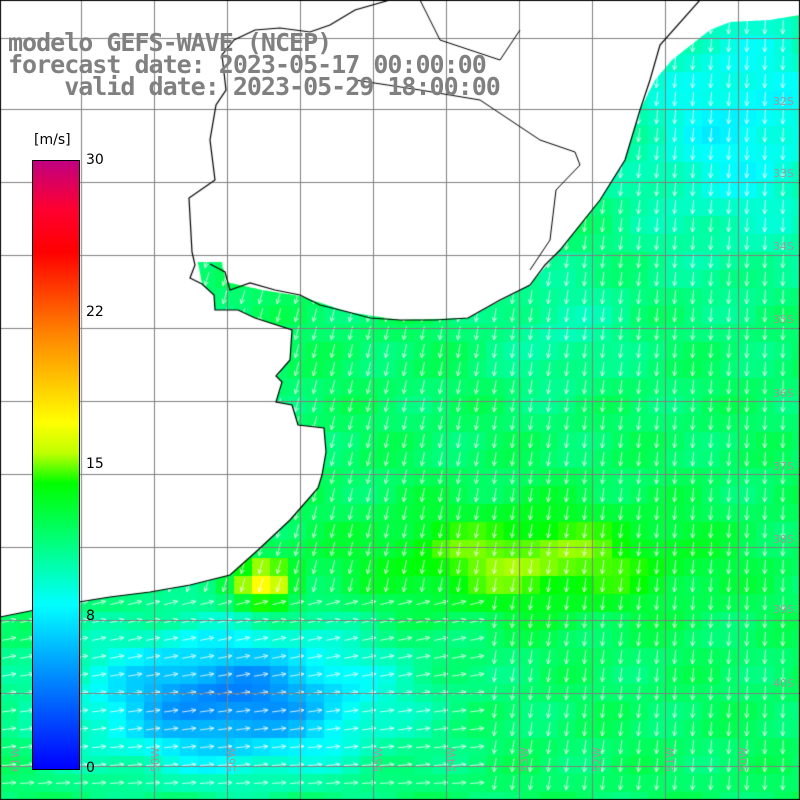  What do you see at coordinates (524, 759) in the screenshot?
I see `lon-label: 53W` at bounding box center [524, 759].